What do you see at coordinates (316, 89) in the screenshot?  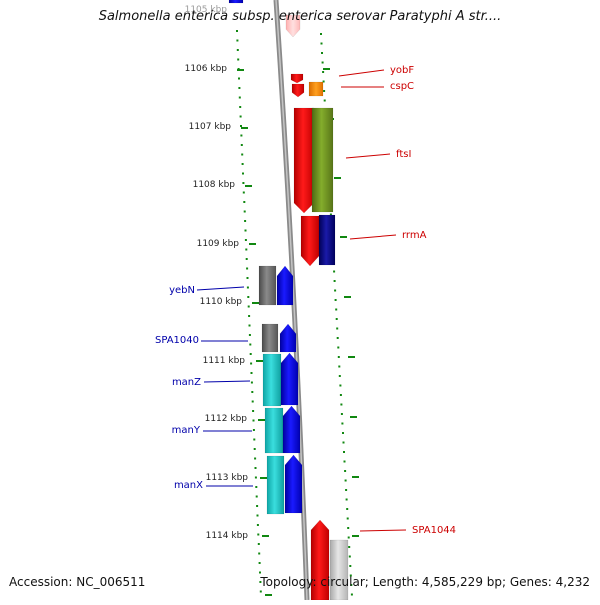 I see `gene-cspC-block` at bounding box center [316, 89].